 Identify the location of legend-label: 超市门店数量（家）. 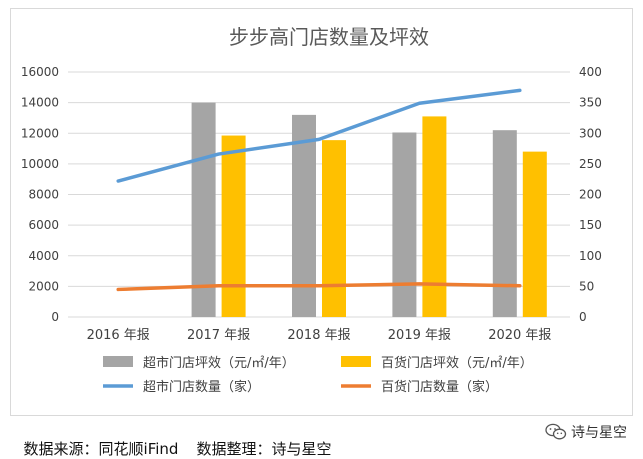
(201, 387).